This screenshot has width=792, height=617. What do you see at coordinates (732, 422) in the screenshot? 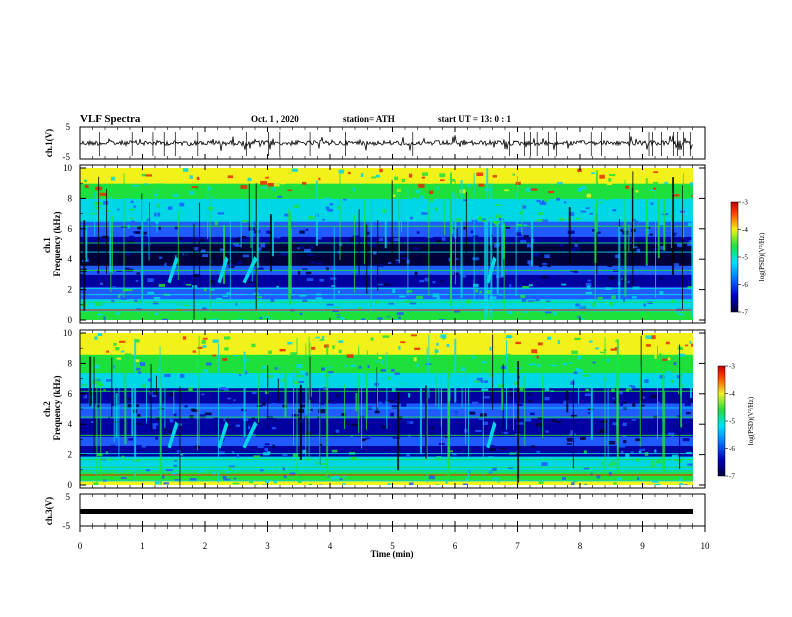
I see `colorbar-tick-label: -5` at bounding box center [732, 422].